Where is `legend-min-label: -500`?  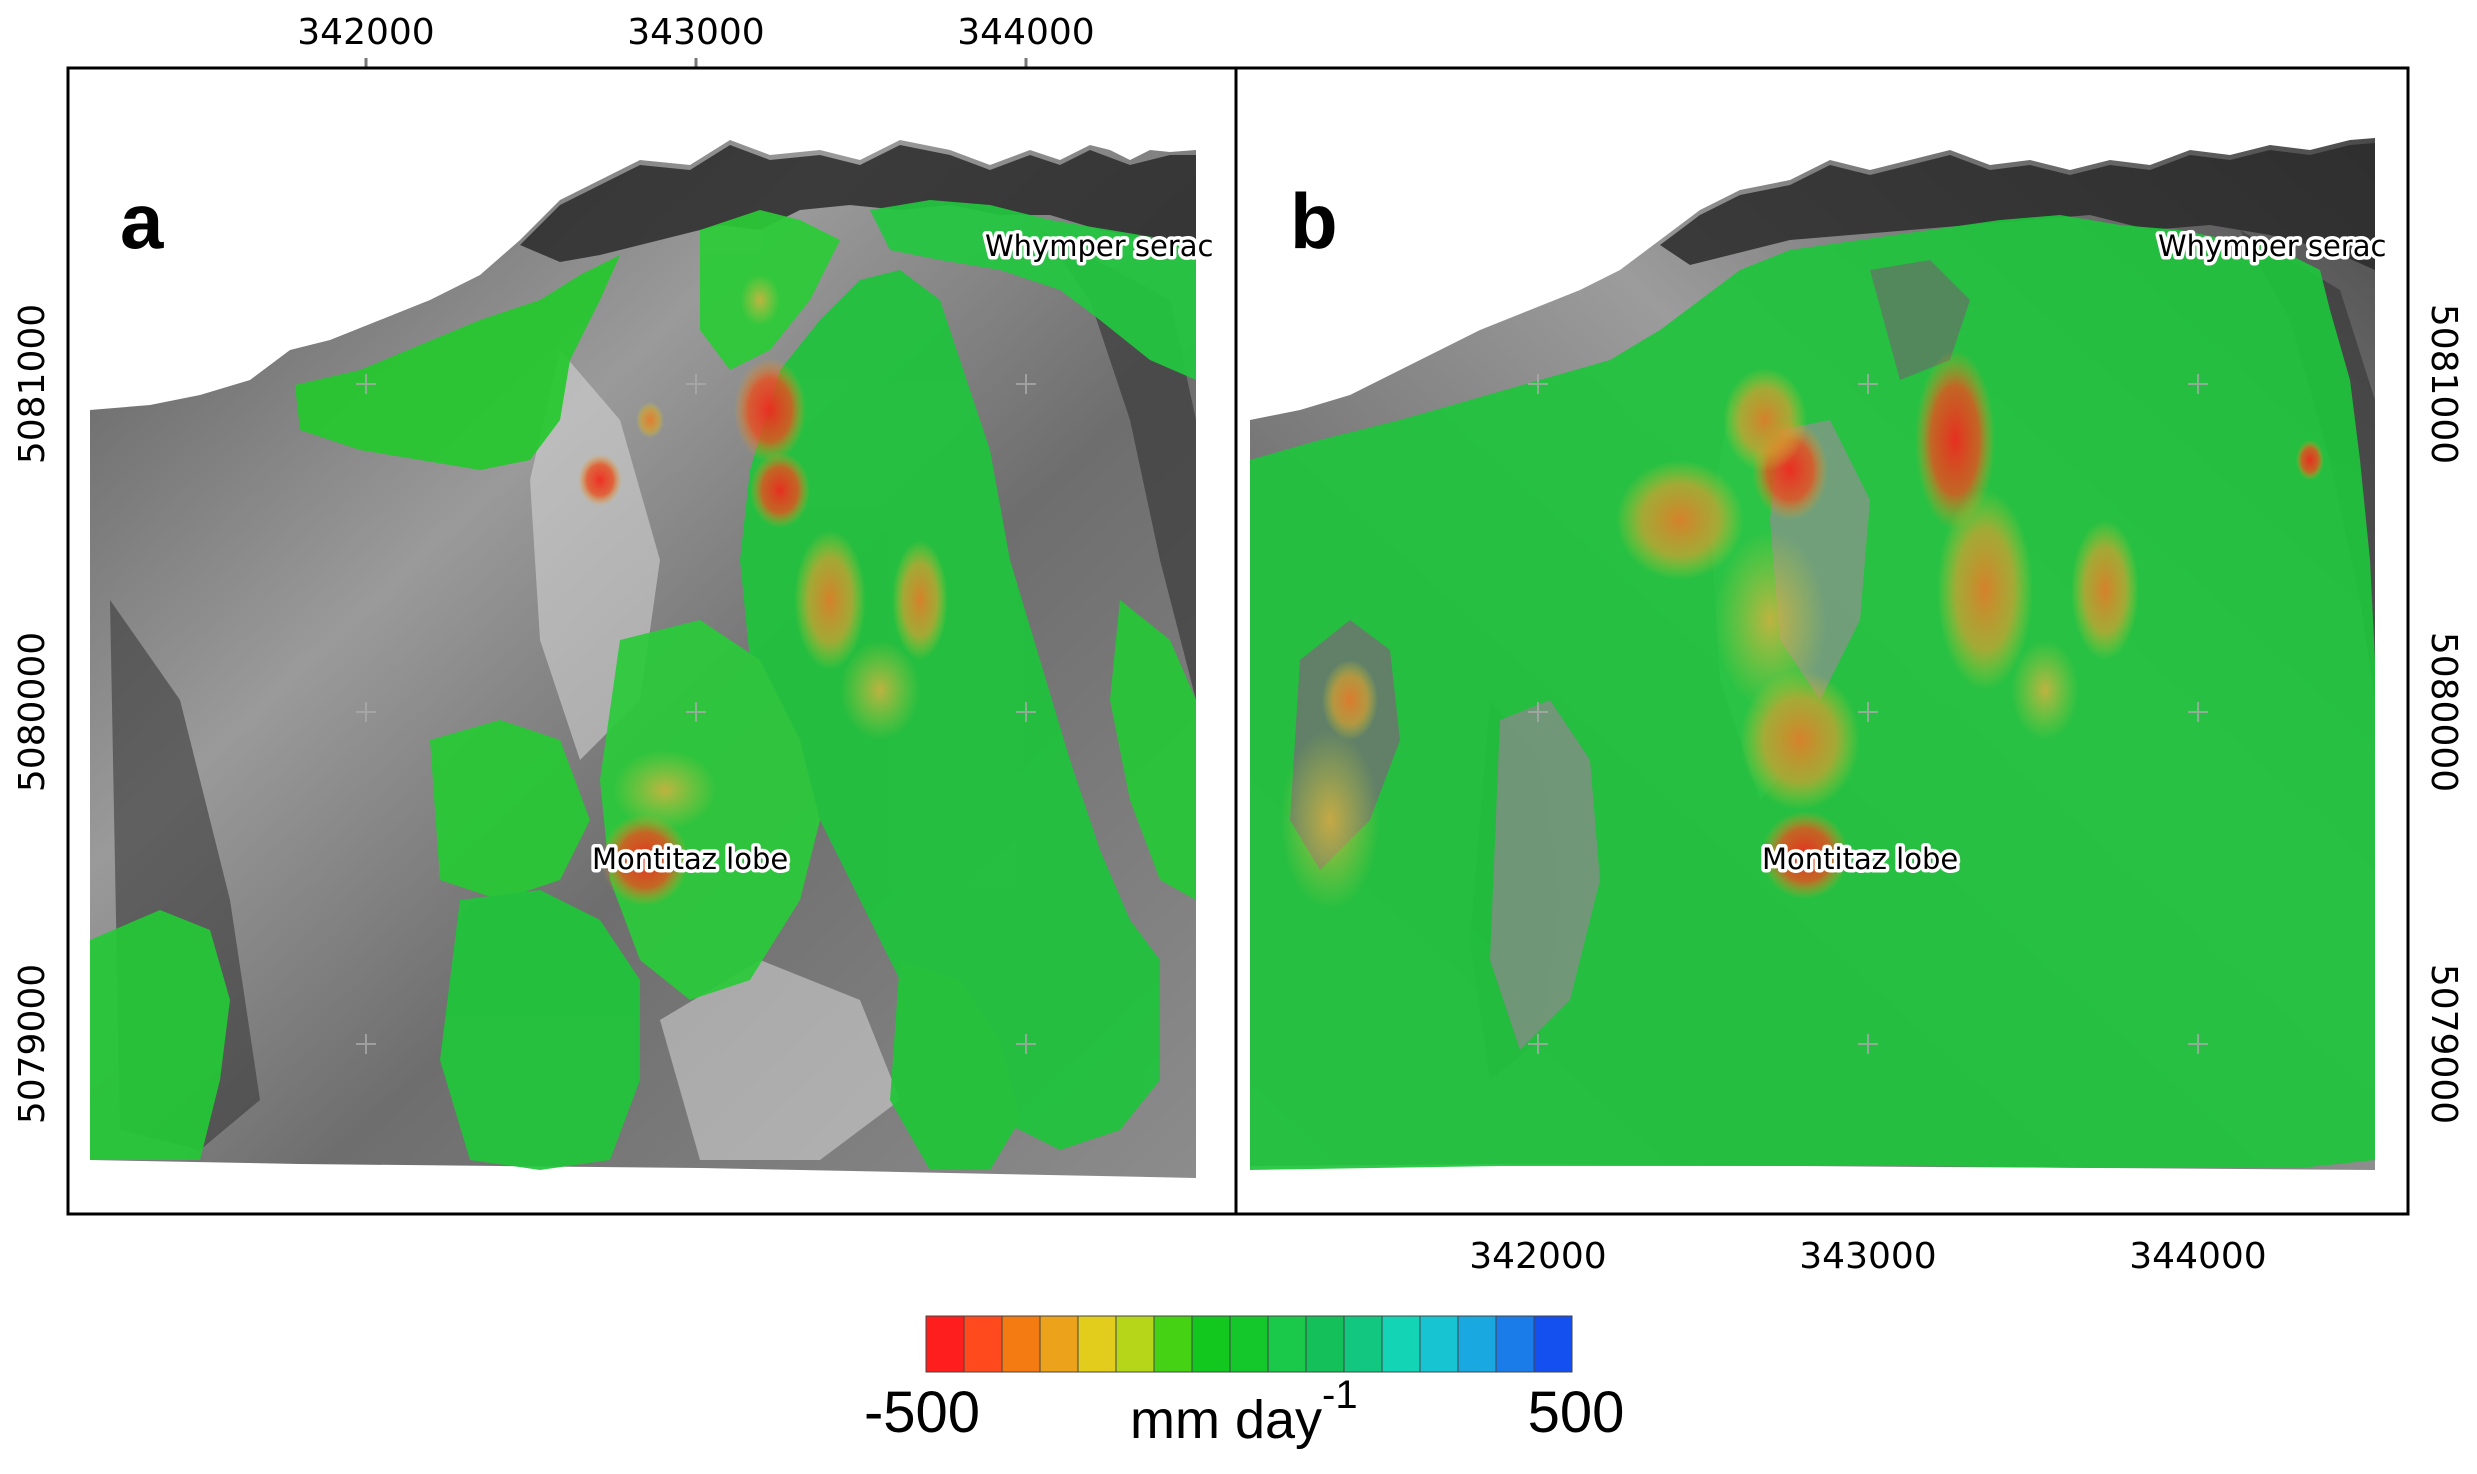 legend-min-label: -500 is located at coordinates (922, 1412).